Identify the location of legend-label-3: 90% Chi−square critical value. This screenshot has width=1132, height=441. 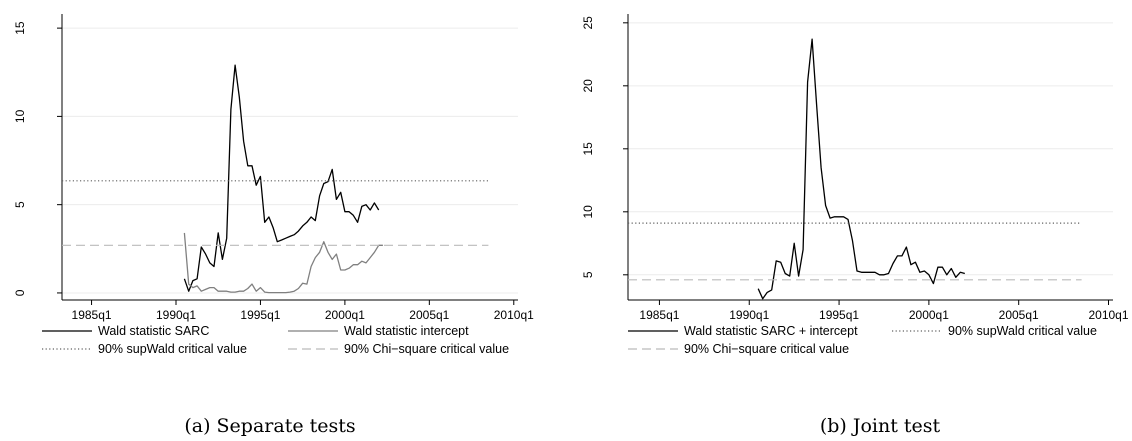
(426, 349).